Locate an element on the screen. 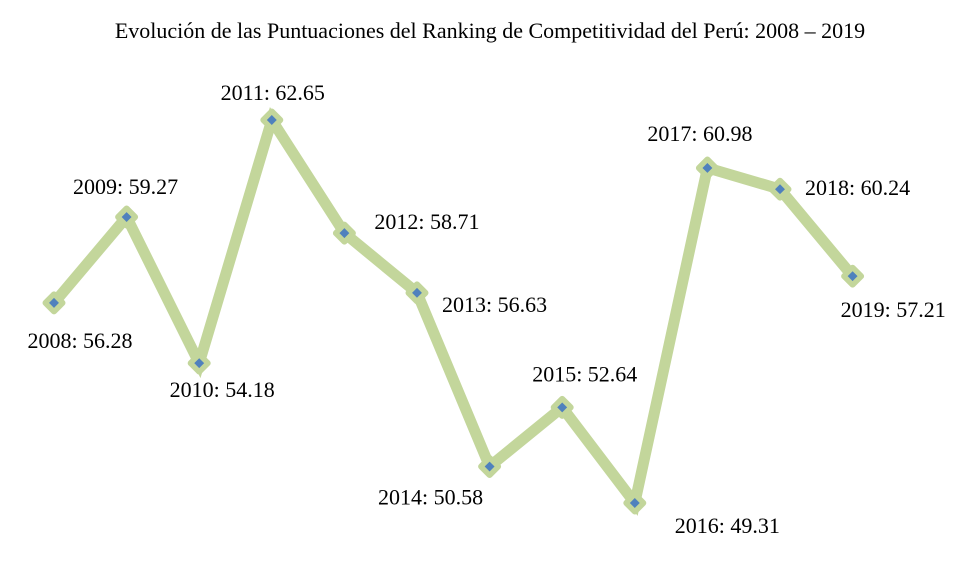 This screenshot has width=980, height=566. data-point-2010 is located at coordinates (199, 363).